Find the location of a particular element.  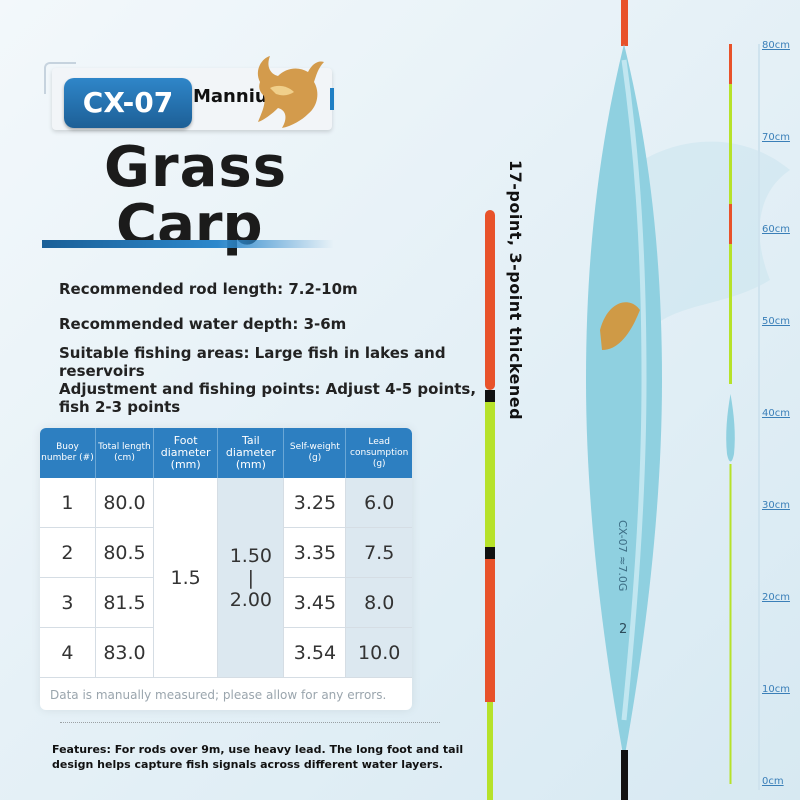

float-number: 2 is located at coordinates (623, 629).